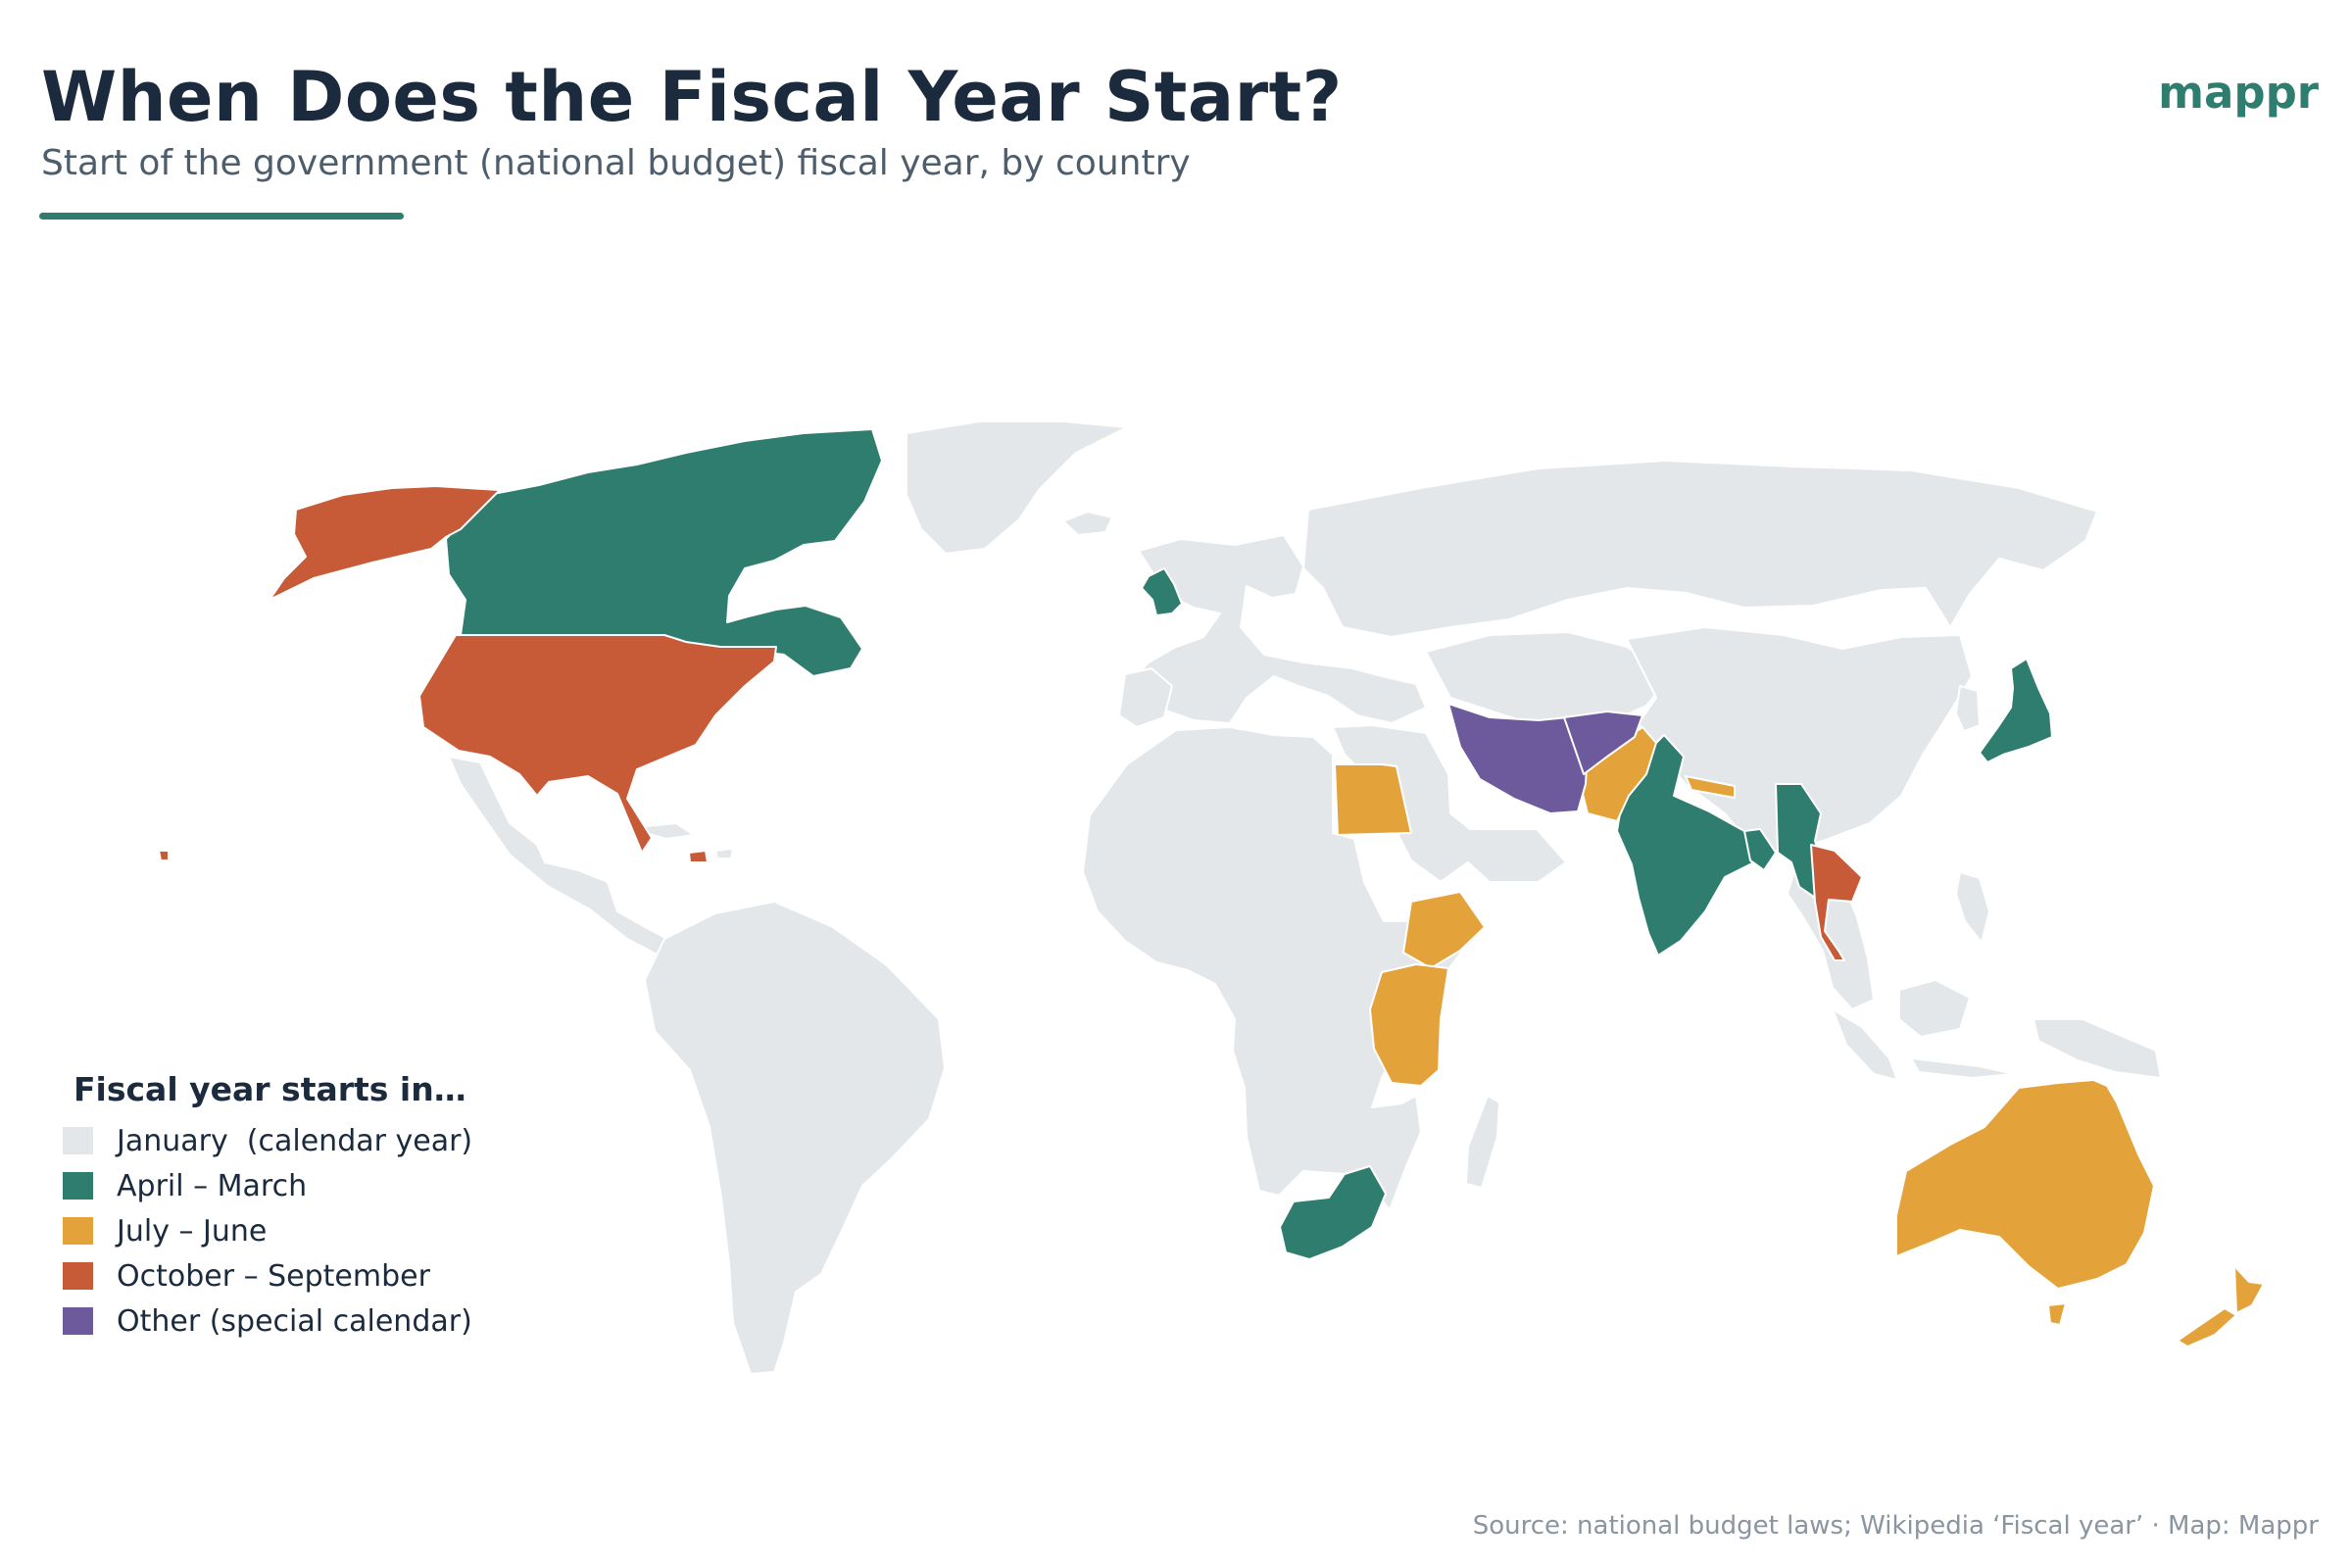  What do you see at coordinates (1685, 845) in the screenshot?
I see `region-india` at bounding box center [1685, 845].